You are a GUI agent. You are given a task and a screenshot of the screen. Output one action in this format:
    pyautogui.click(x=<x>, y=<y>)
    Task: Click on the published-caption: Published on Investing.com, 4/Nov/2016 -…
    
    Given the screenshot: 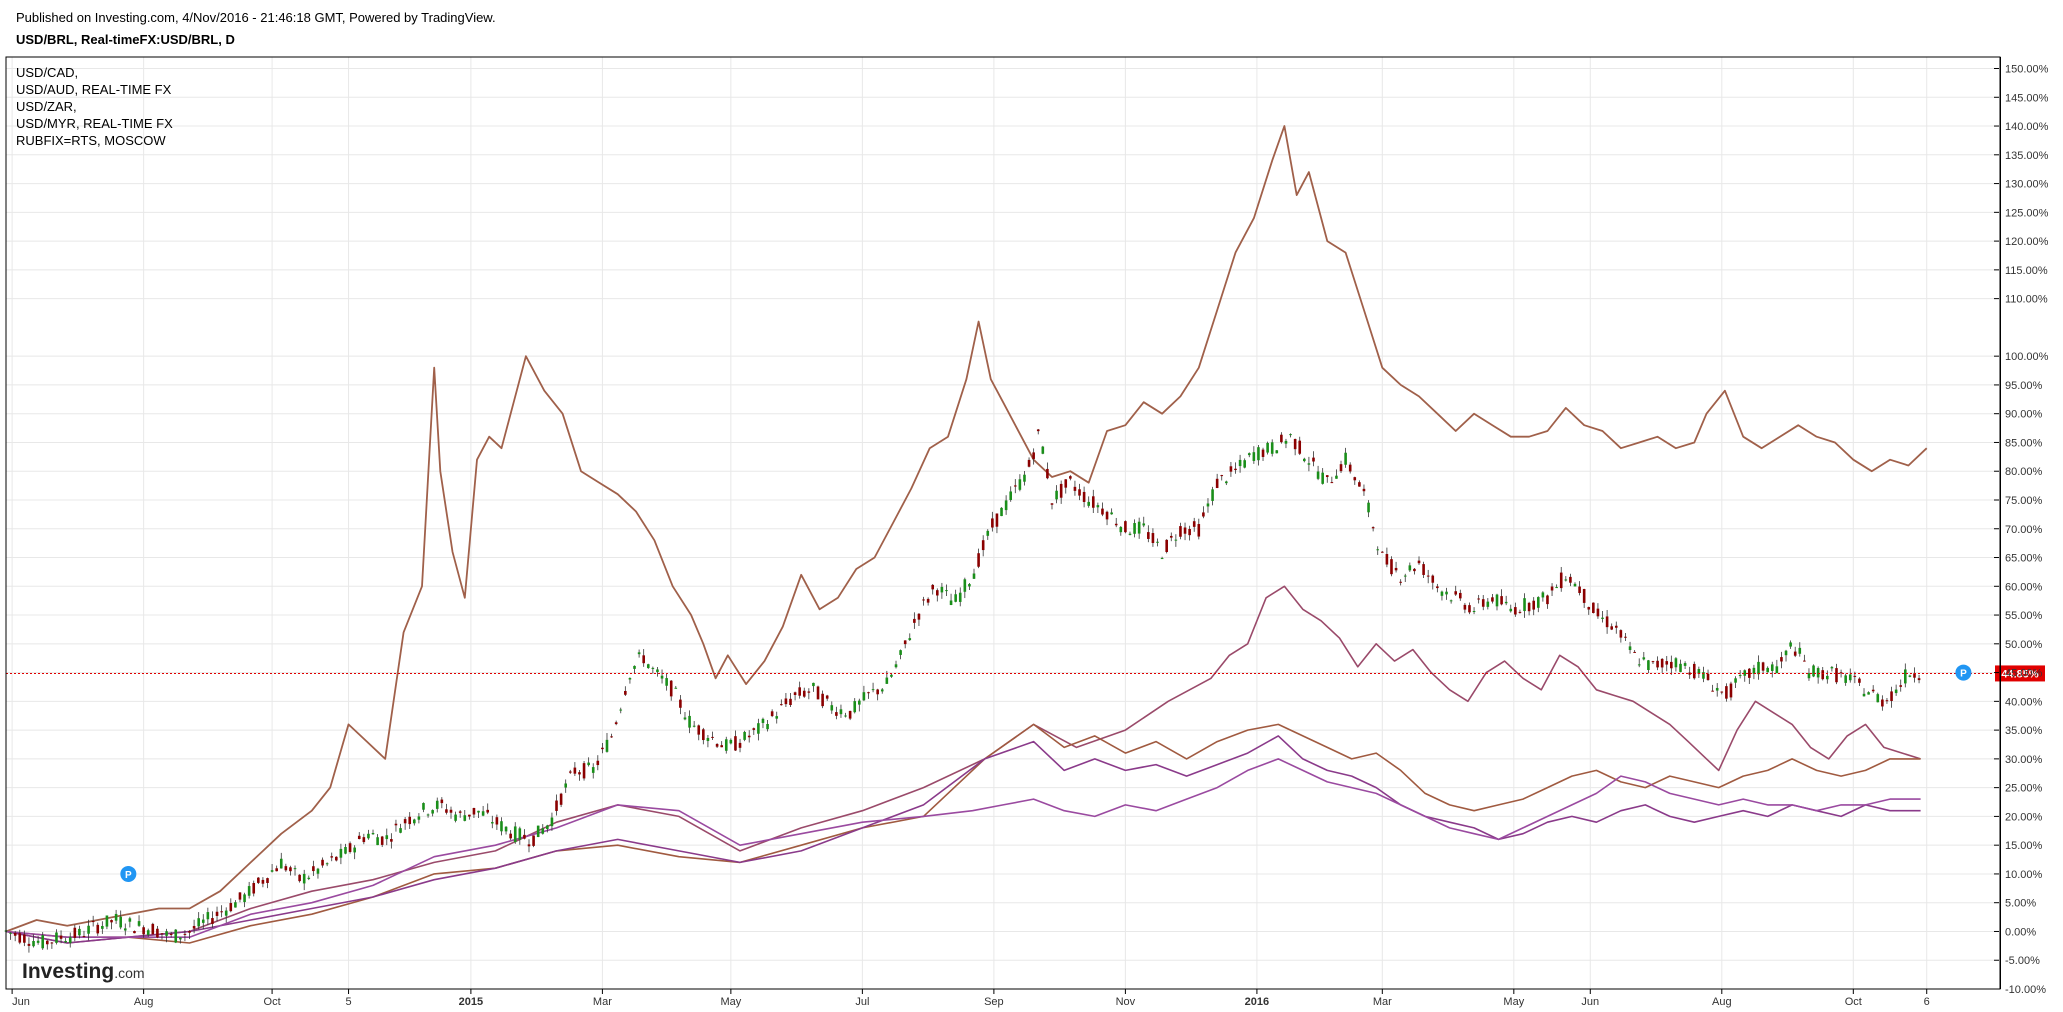 What is the action you would take?
    pyautogui.click(x=256, y=17)
    